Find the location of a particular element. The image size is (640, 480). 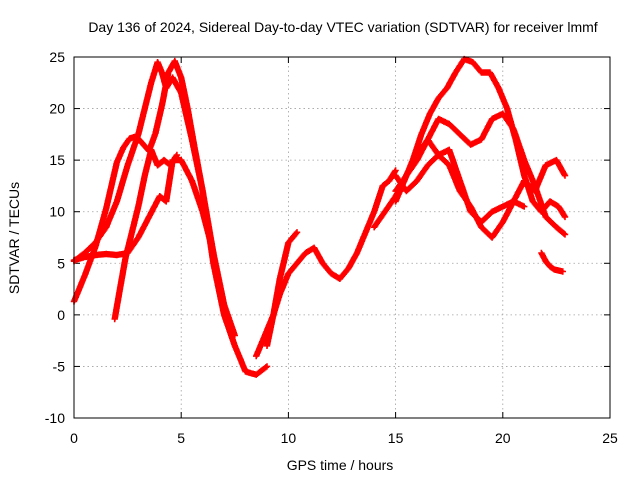

y-tick-label: -10 is located at coordinates (55, 418).